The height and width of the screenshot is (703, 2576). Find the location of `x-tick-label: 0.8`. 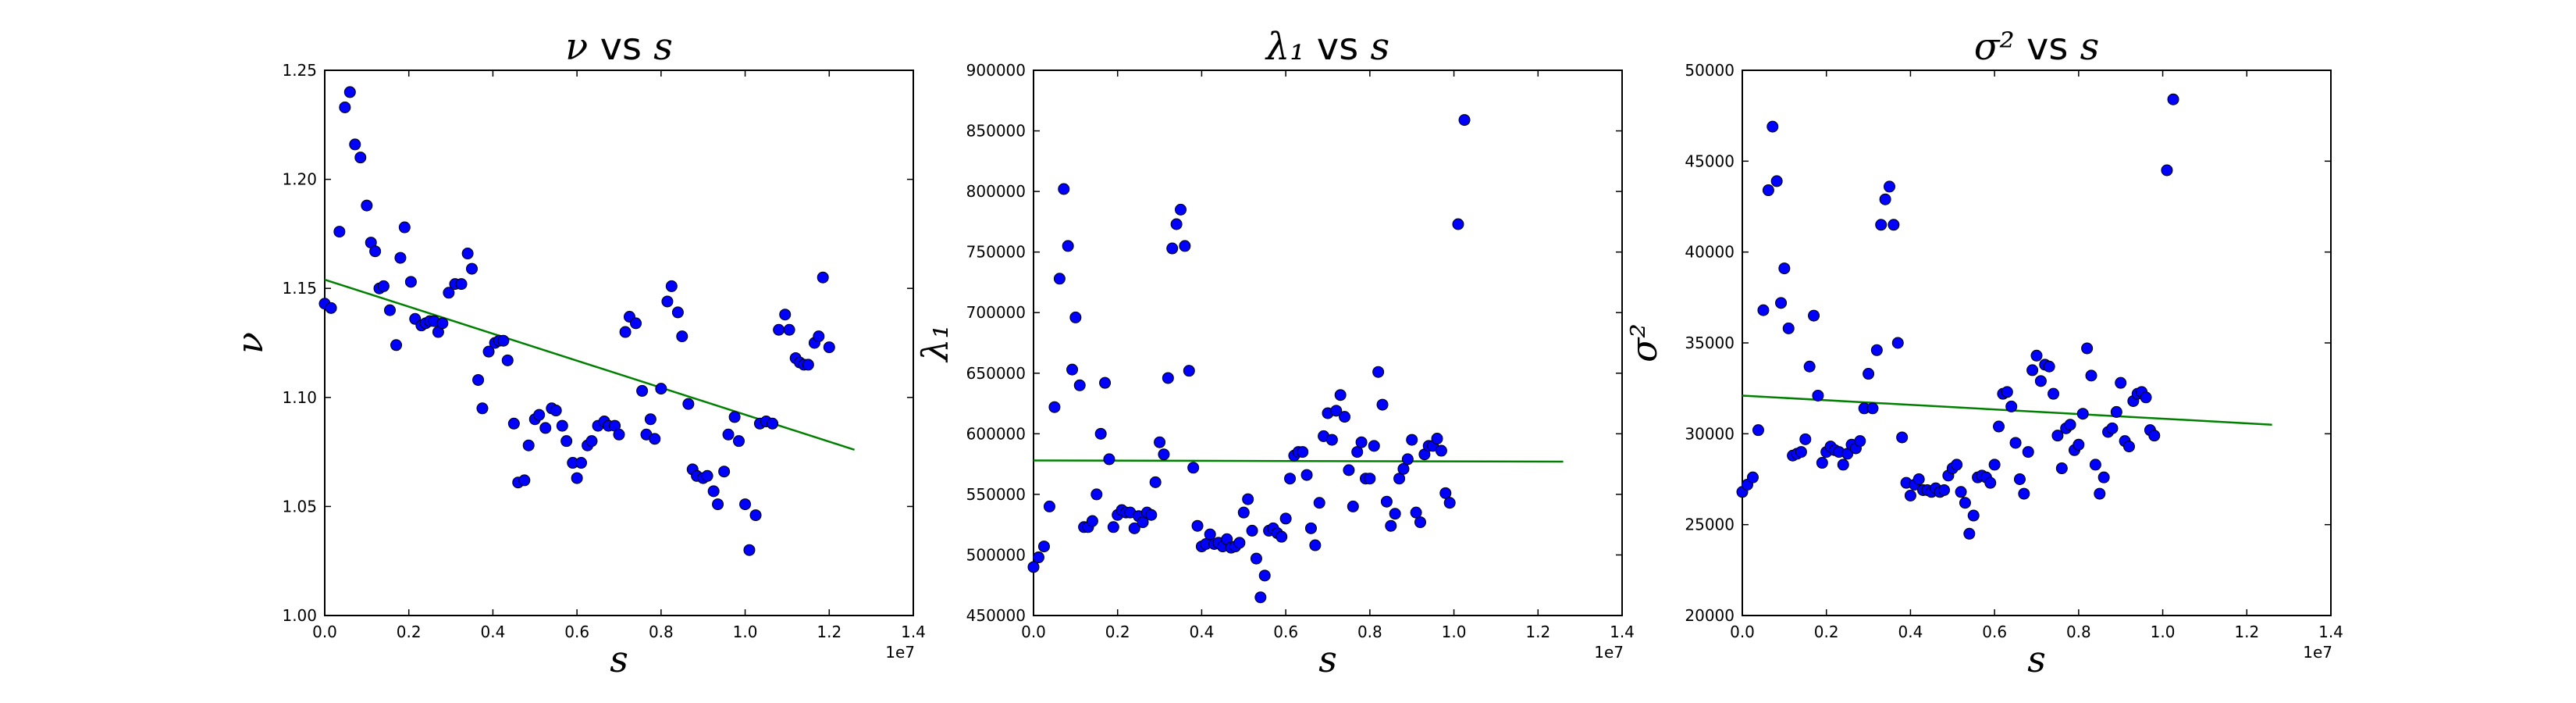

x-tick-label: 0.8 is located at coordinates (2078, 632).